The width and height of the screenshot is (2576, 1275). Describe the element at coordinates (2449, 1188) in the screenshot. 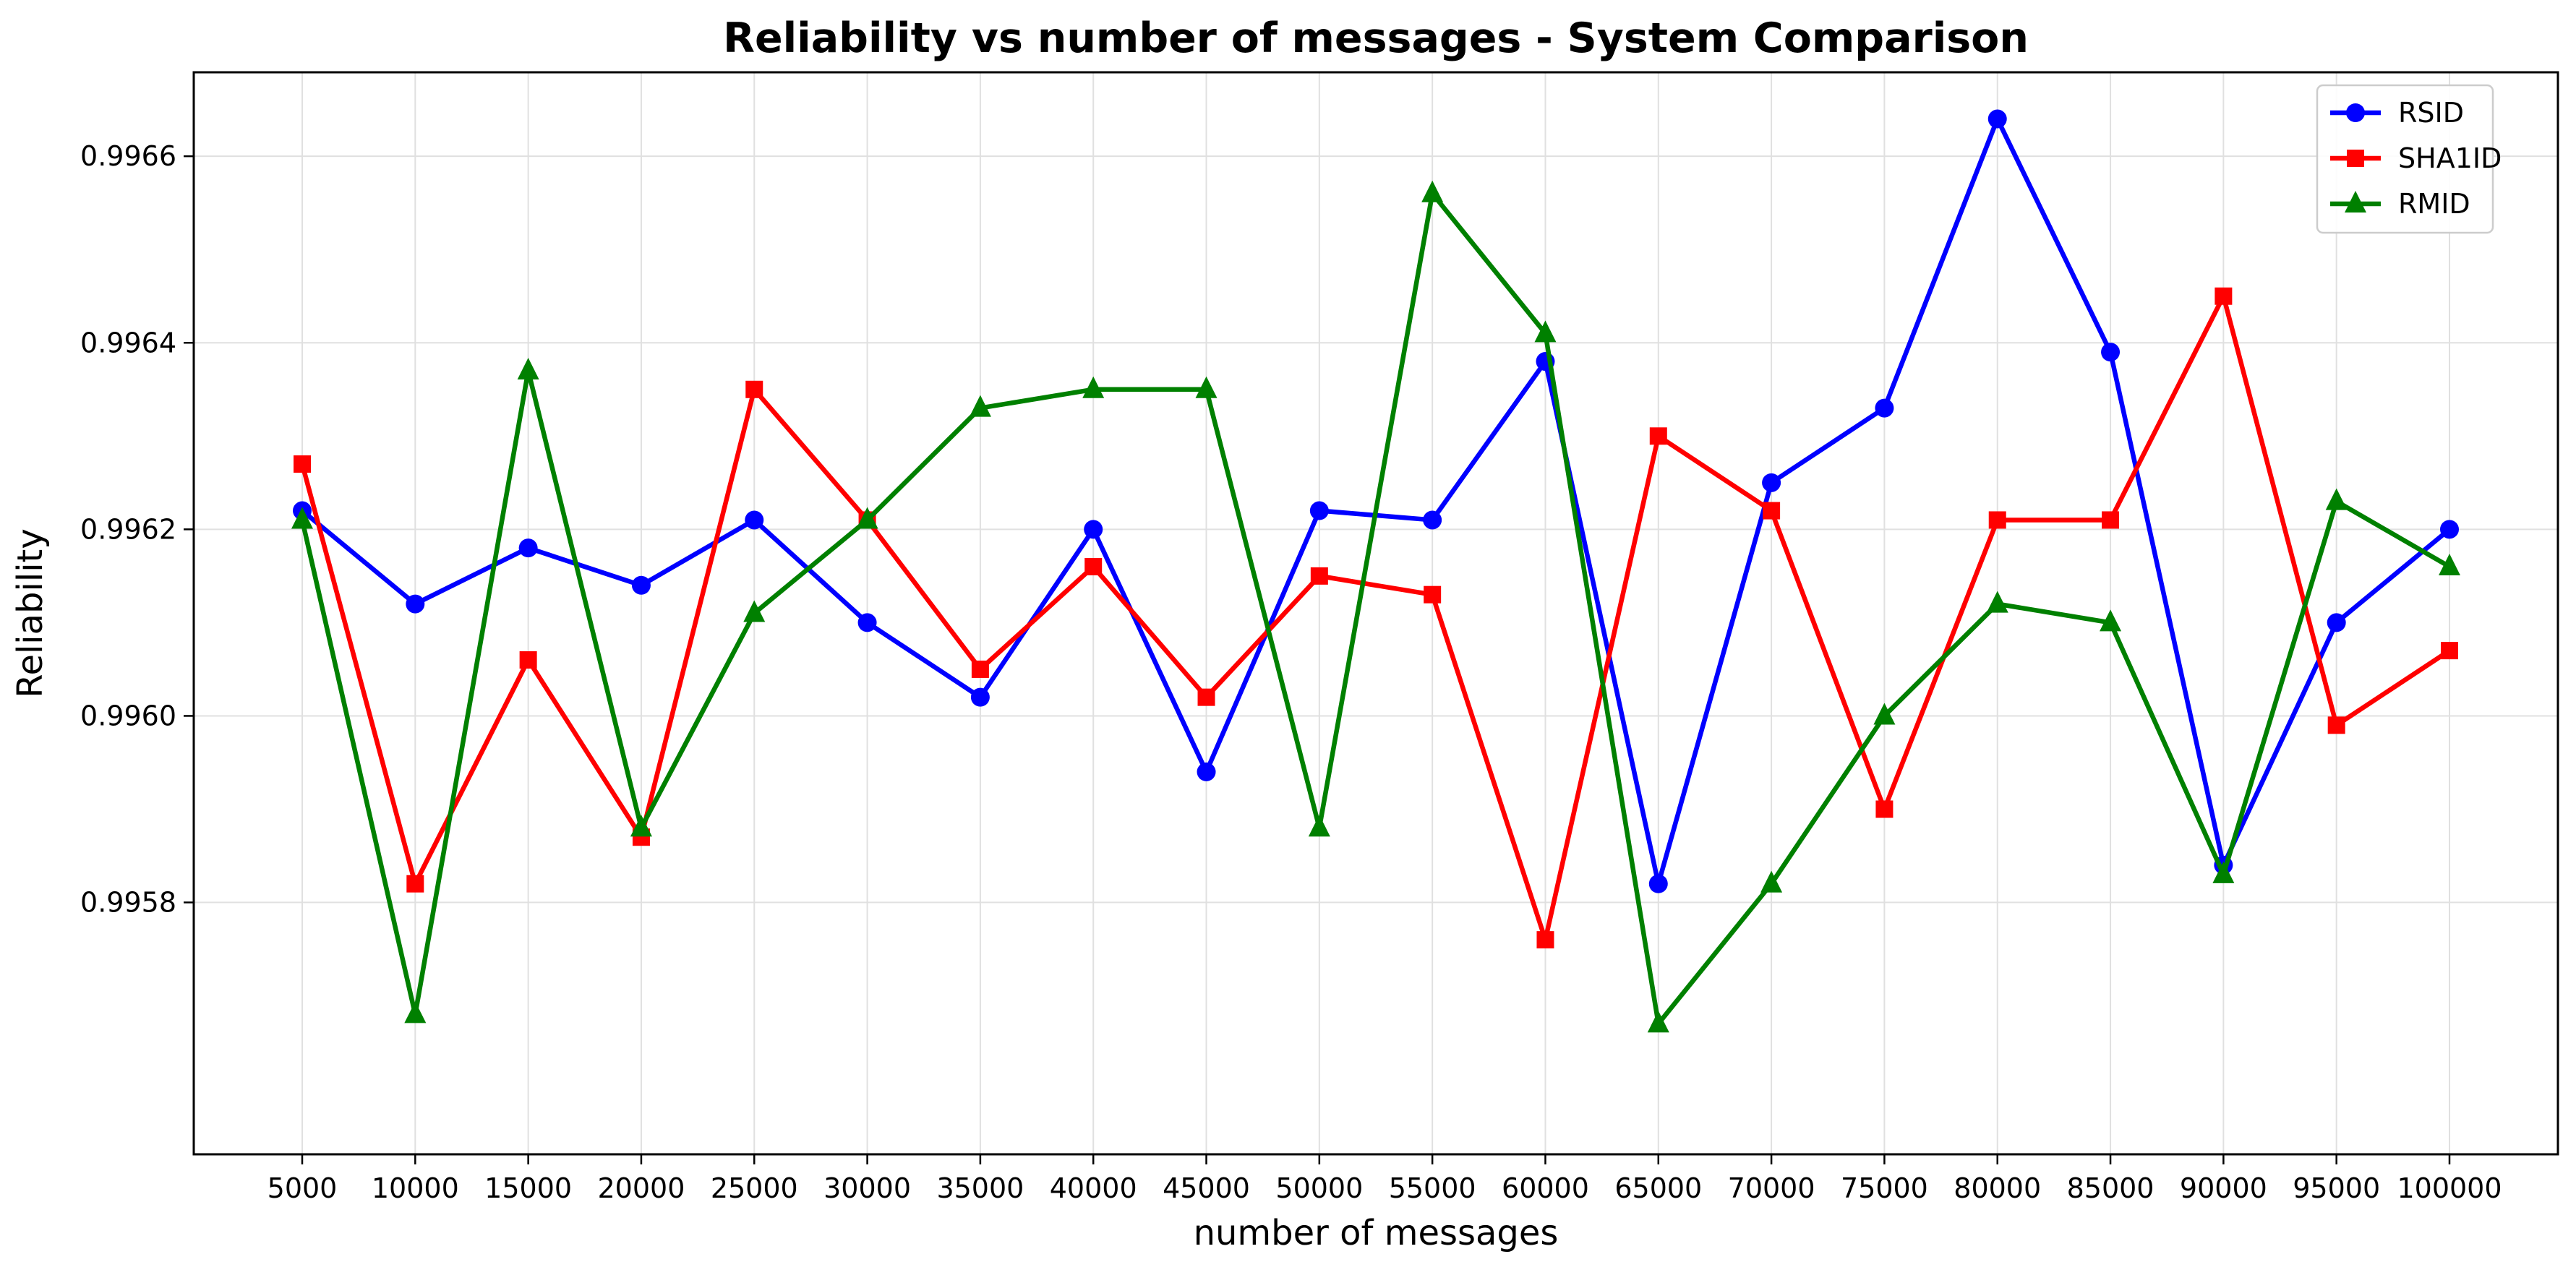

I see `x-tick-label: 100000` at that location.